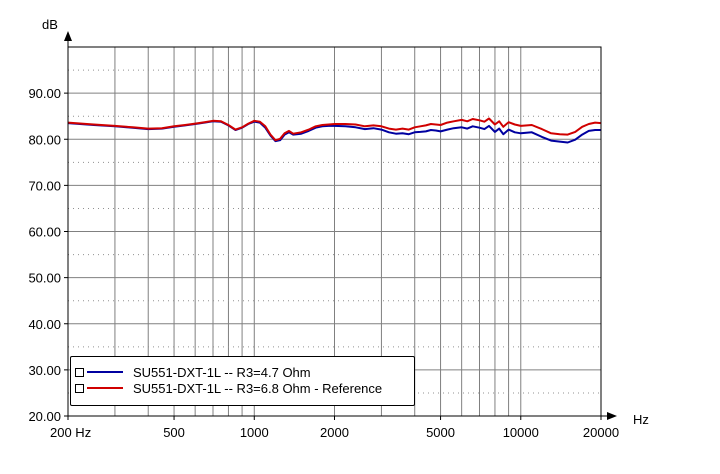  Describe the element at coordinates (222, 372) in the screenshot. I see `legend-label: SU551-DXT-1L -- R3=4.7 Ohm` at that location.